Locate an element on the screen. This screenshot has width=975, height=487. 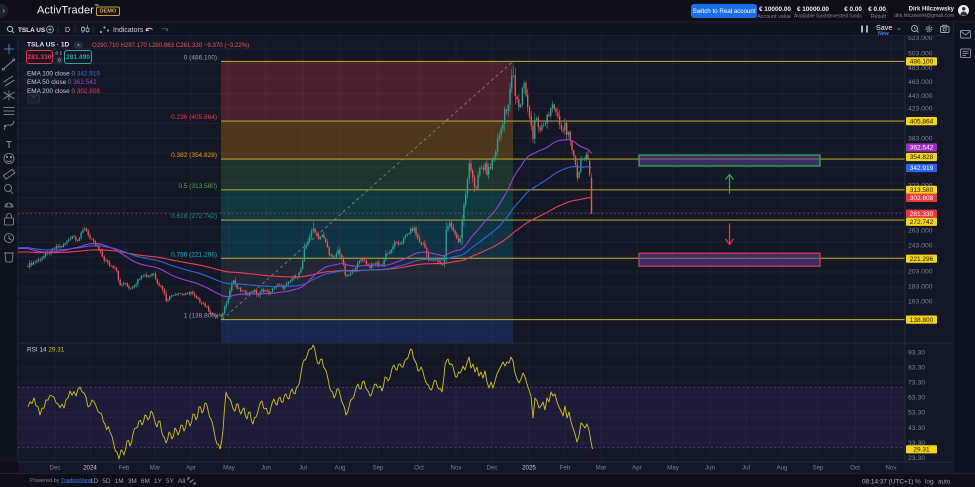
svg-text: 93.30 is located at coordinates (916, 352).